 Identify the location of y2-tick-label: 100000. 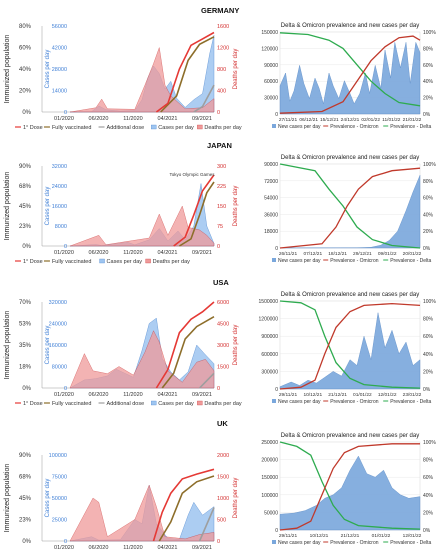
(58, 456).